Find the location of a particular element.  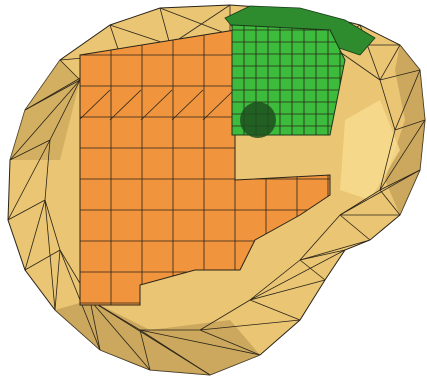

marker is located at coordinates (258, 120).